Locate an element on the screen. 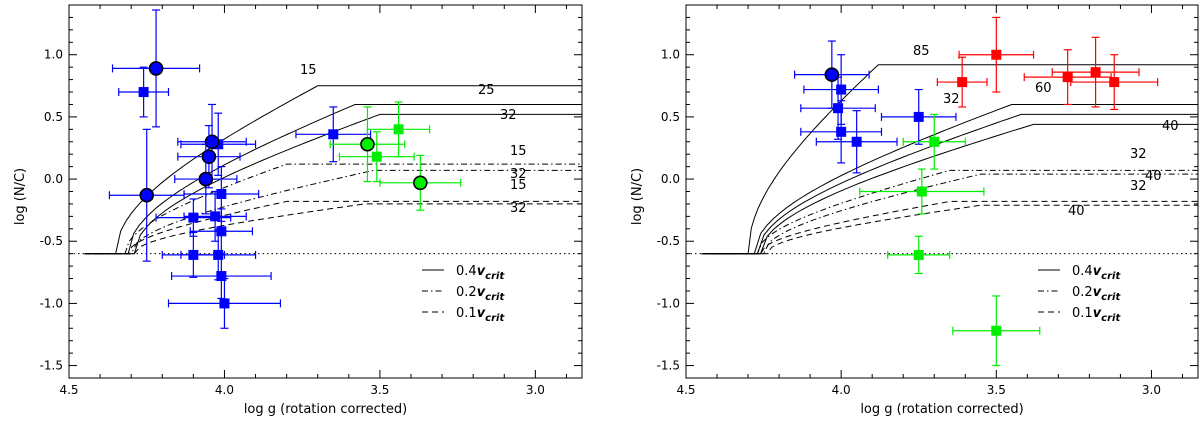  track-label: 60 is located at coordinates (1043, 88).